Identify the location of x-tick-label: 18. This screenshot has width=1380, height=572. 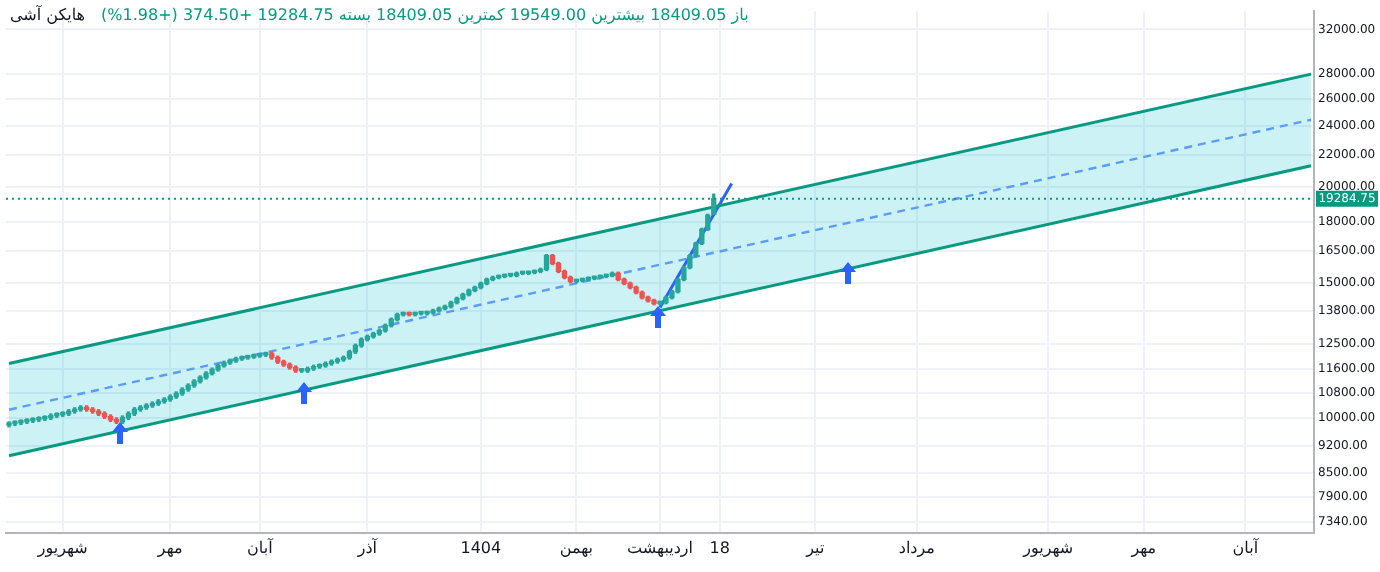
(719, 547).